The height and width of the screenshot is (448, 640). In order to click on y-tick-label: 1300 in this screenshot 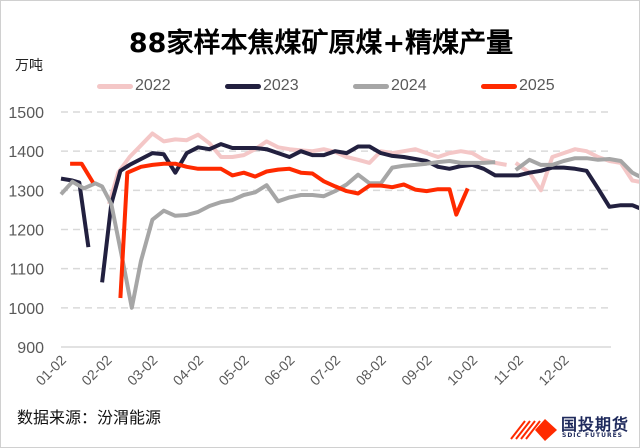, I will do `click(26, 191)`.